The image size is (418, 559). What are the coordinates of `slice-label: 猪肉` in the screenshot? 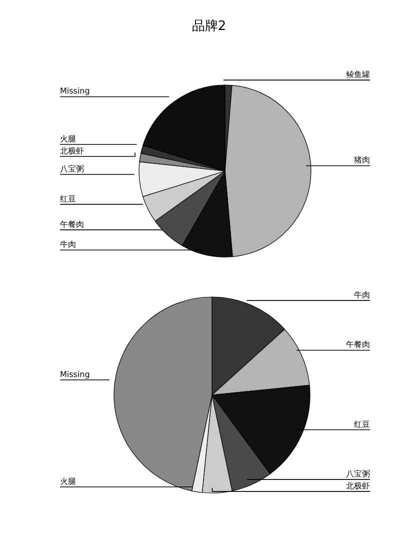 It's located at (362, 160).